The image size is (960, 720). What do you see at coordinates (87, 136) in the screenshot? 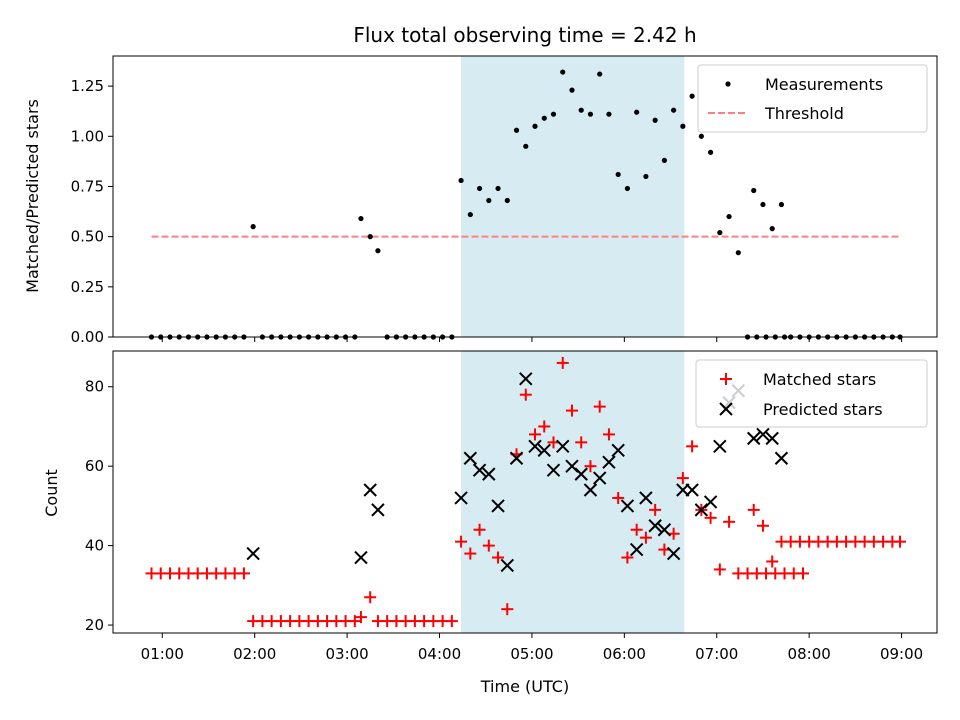
I see `ratio-y-tick-label: 1.00` at bounding box center [87, 136].